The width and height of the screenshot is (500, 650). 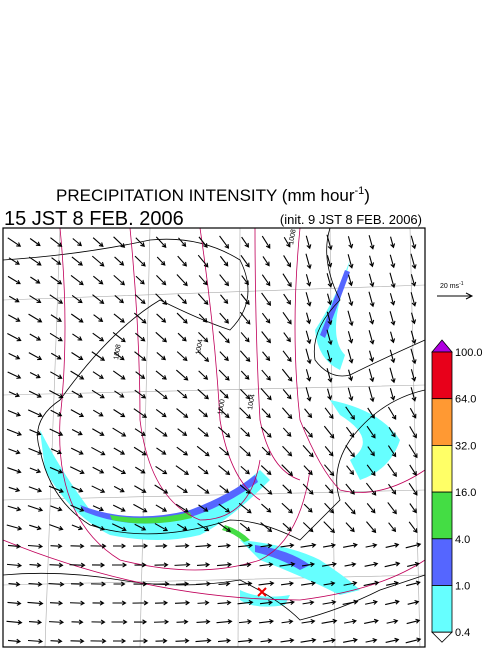 What do you see at coordinates (465, 446) in the screenshot?
I see `colorbar-label: 32.0` at bounding box center [465, 446].